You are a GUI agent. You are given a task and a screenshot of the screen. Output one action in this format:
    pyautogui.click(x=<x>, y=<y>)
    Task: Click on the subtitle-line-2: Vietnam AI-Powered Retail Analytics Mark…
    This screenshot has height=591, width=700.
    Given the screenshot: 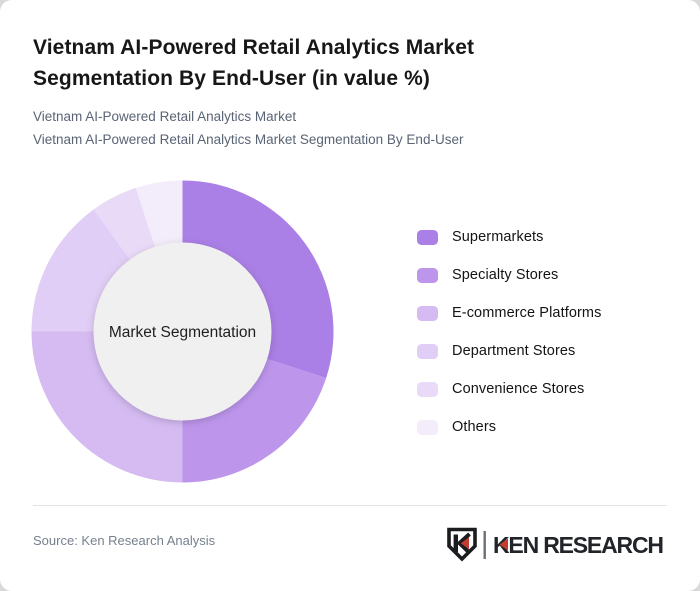 What is the action you would take?
    pyautogui.click(x=248, y=139)
    